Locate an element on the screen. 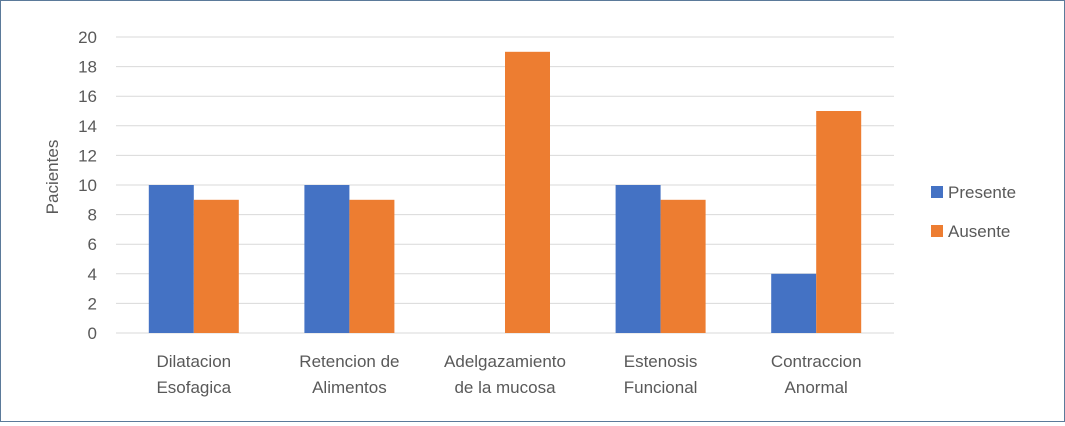  legend-label-presente: Presente is located at coordinates (982, 192).